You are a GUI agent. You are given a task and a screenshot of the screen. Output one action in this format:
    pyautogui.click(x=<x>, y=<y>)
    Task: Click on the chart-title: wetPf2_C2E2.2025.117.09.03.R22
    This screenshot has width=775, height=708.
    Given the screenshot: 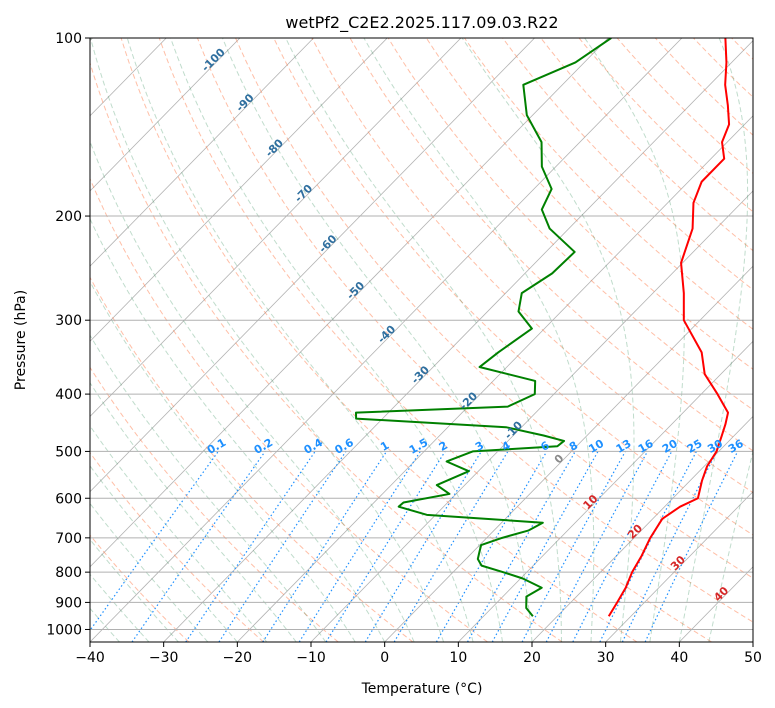 What is the action you would take?
    pyautogui.click(x=421, y=23)
    